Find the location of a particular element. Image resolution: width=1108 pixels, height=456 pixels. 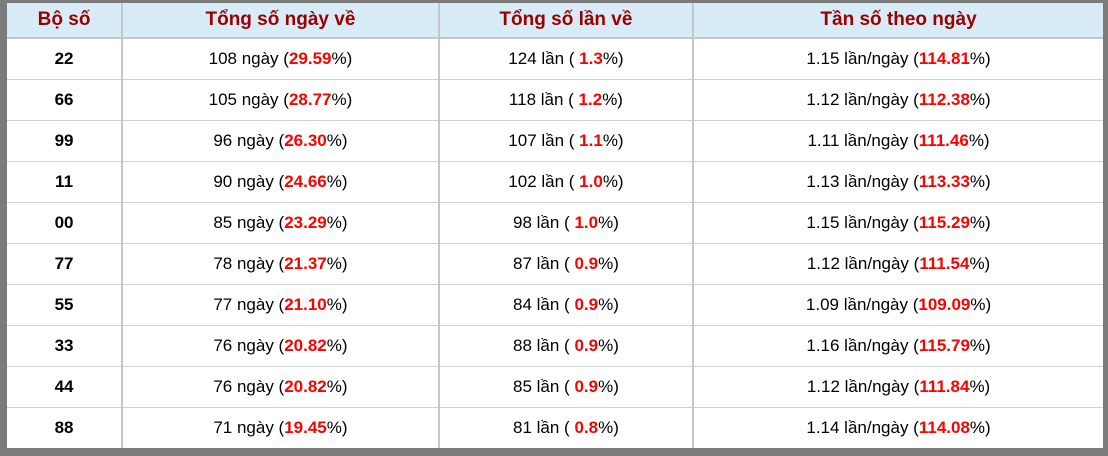

days-cell-text: 76 ngày ( is located at coordinates (249, 387).